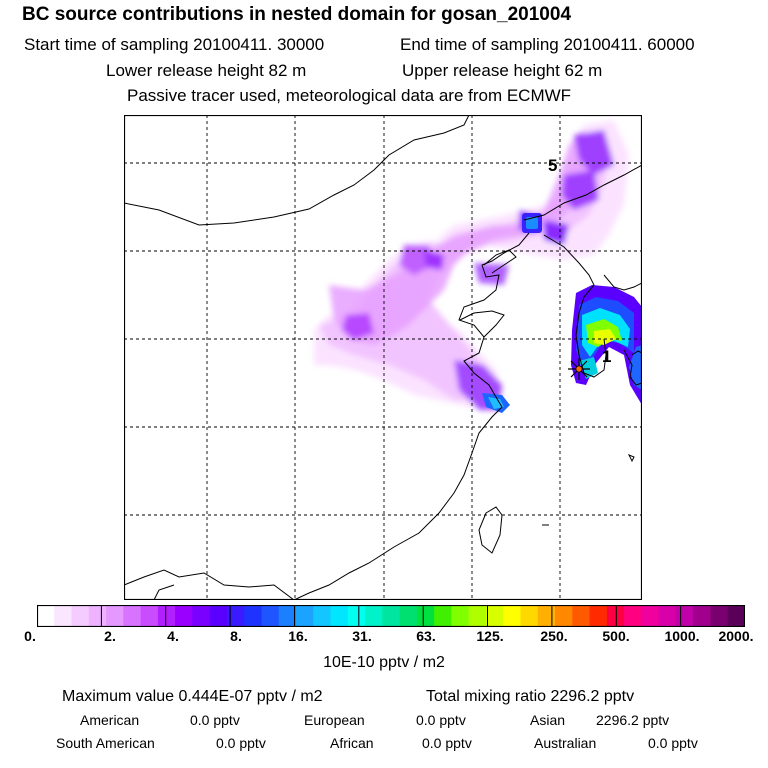 The height and width of the screenshot is (768, 768). What do you see at coordinates (490, 636) in the screenshot?
I see `colorbar-tick: 125.` at bounding box center [490, 636].